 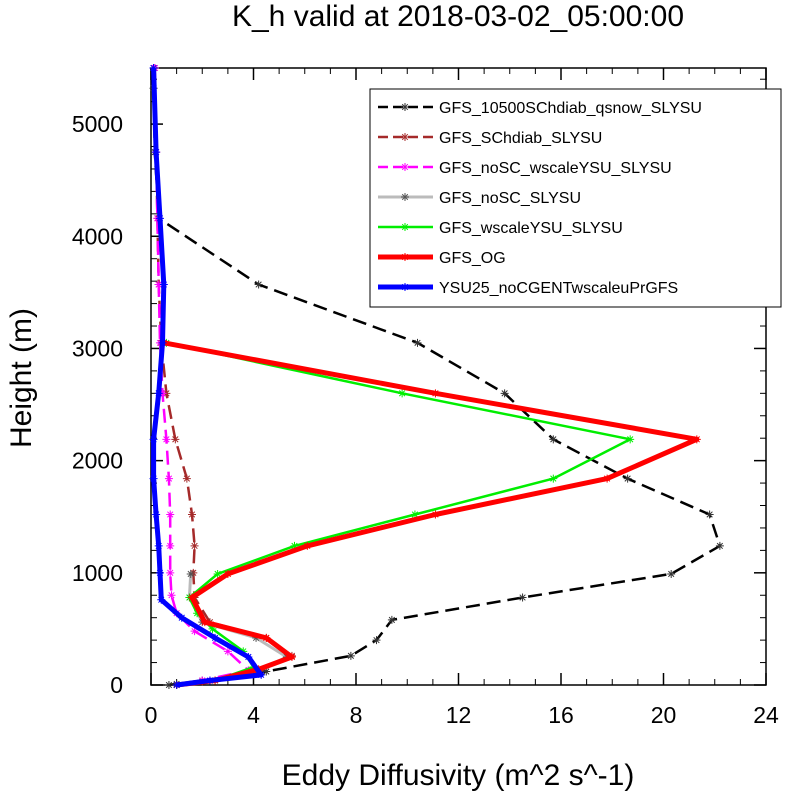 What do you see at coordinates (21, 378) in the screenshot?
I see `y-axis-label: Height (m)` at bounding box center [21, 378].